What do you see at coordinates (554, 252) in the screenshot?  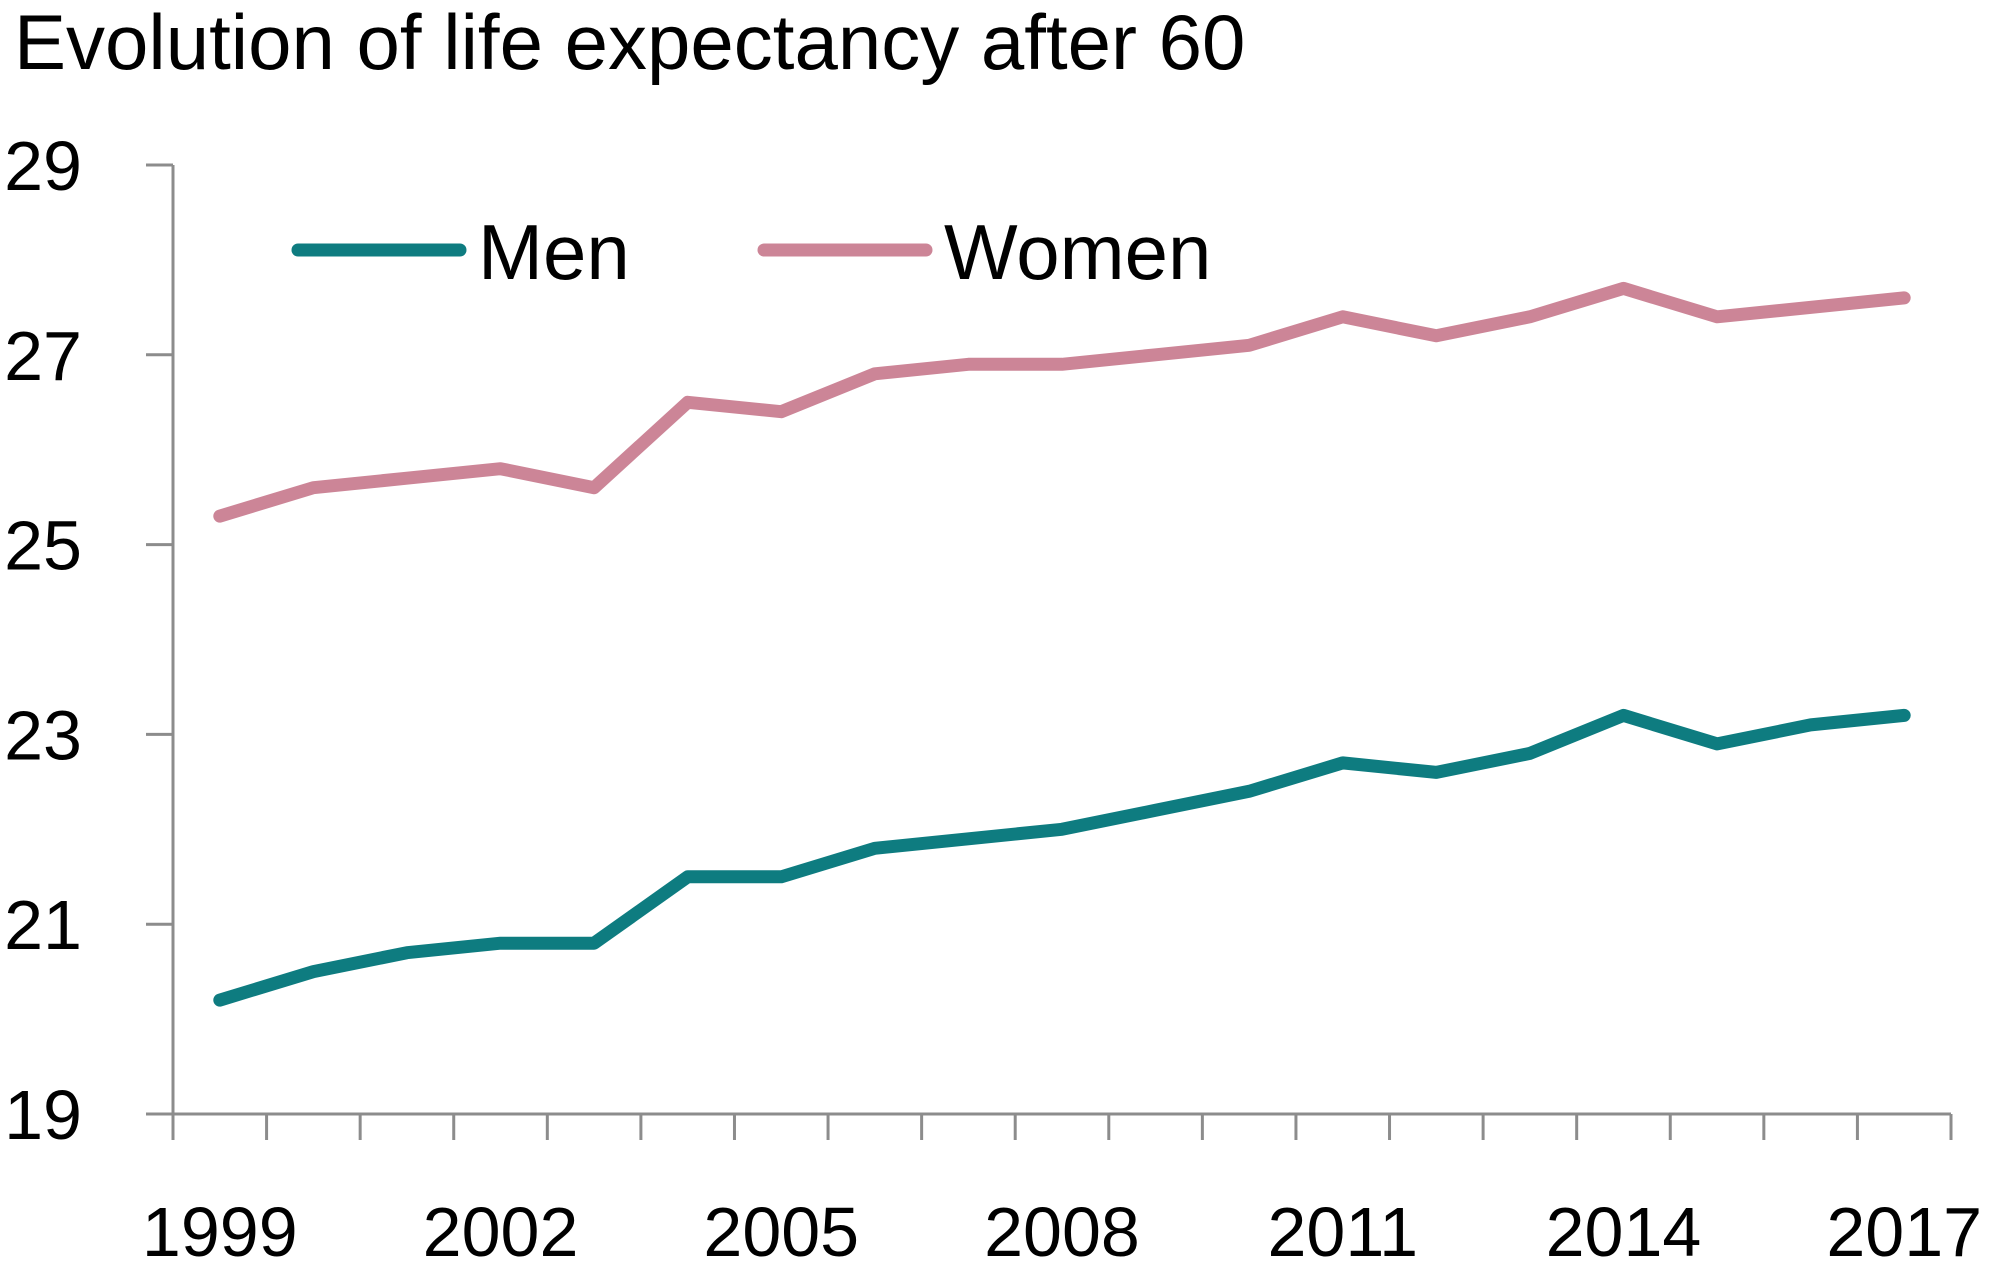 I see `legend-label-men: Men` at bounding box center [554, 252].